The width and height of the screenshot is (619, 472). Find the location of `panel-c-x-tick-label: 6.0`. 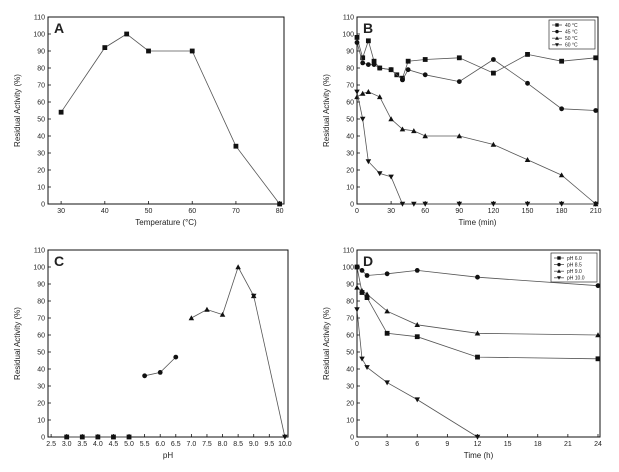

panel-c-x-tick-label: 6.0 is located at coordinates (160, 444).